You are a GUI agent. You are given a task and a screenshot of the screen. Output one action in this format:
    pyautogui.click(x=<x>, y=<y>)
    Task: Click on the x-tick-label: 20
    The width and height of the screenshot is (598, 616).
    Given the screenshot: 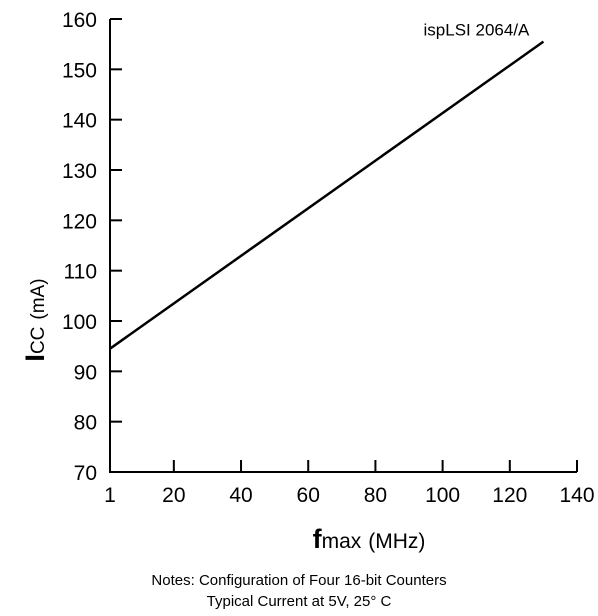 What is the action you would take?
    pyautogui.click(x=173, y=495)
    